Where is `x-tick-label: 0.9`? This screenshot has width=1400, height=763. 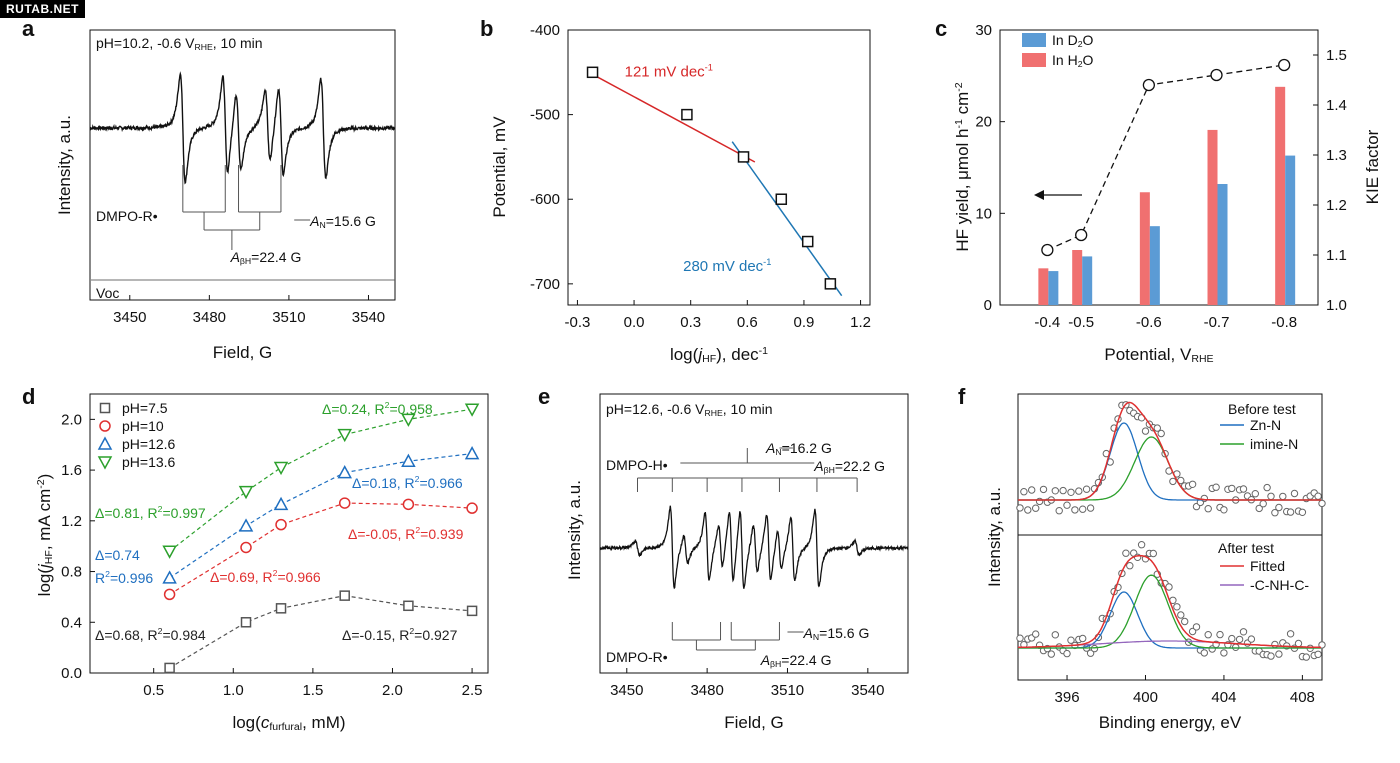
x-tick-label: 0.9 is located at coordinates (804, 322).